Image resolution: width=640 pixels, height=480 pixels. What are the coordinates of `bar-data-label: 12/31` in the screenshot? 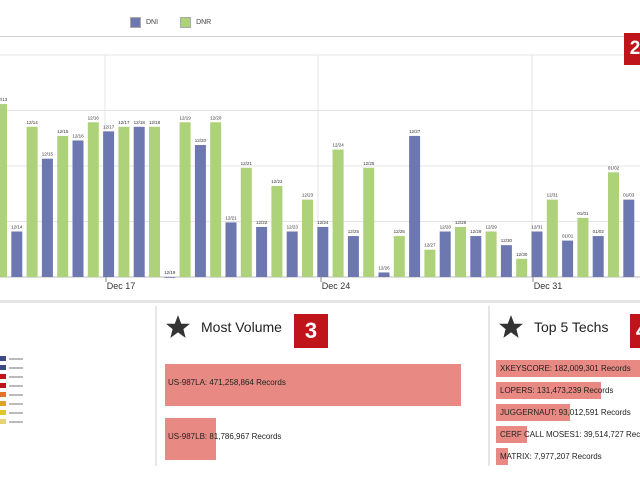 It's located at (553, 195).